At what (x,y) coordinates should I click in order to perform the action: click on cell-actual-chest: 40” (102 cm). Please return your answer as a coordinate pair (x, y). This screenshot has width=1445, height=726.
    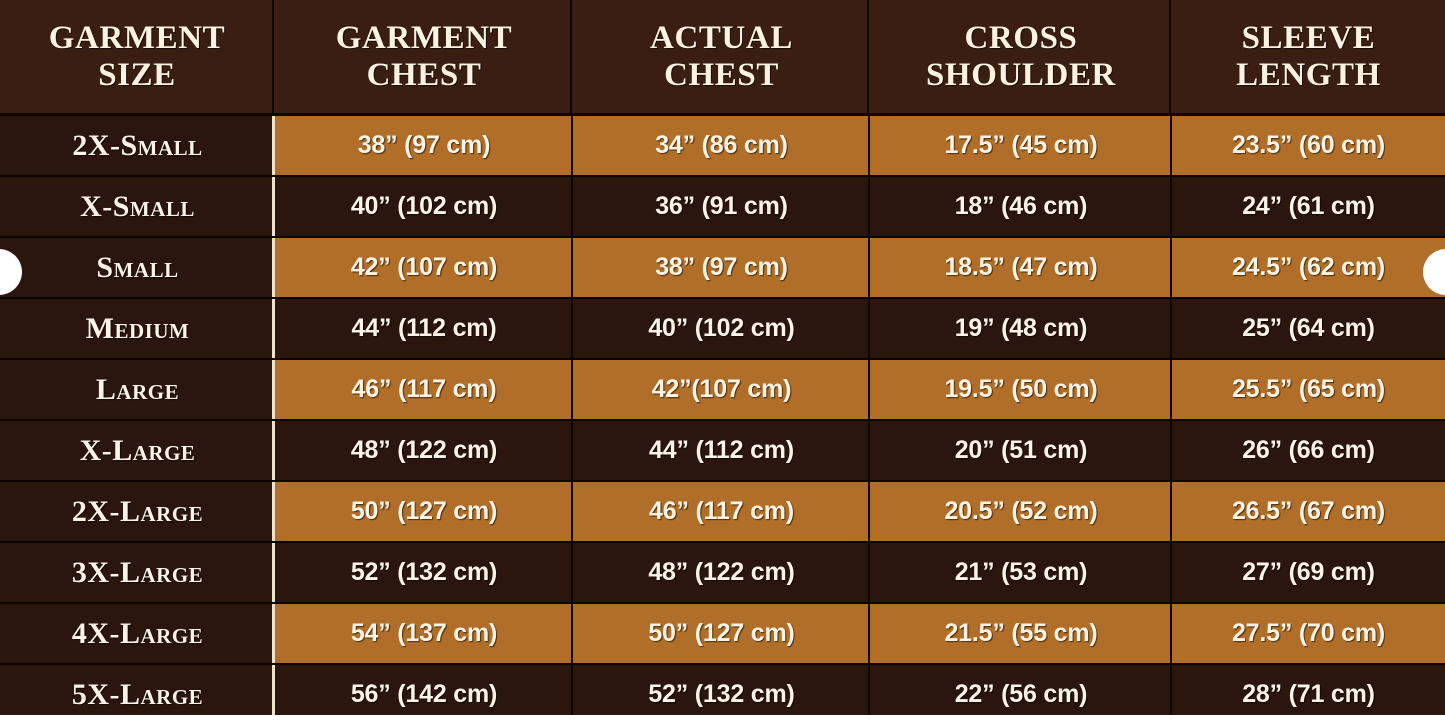
    Looking at the image, I should click on (721, 329).